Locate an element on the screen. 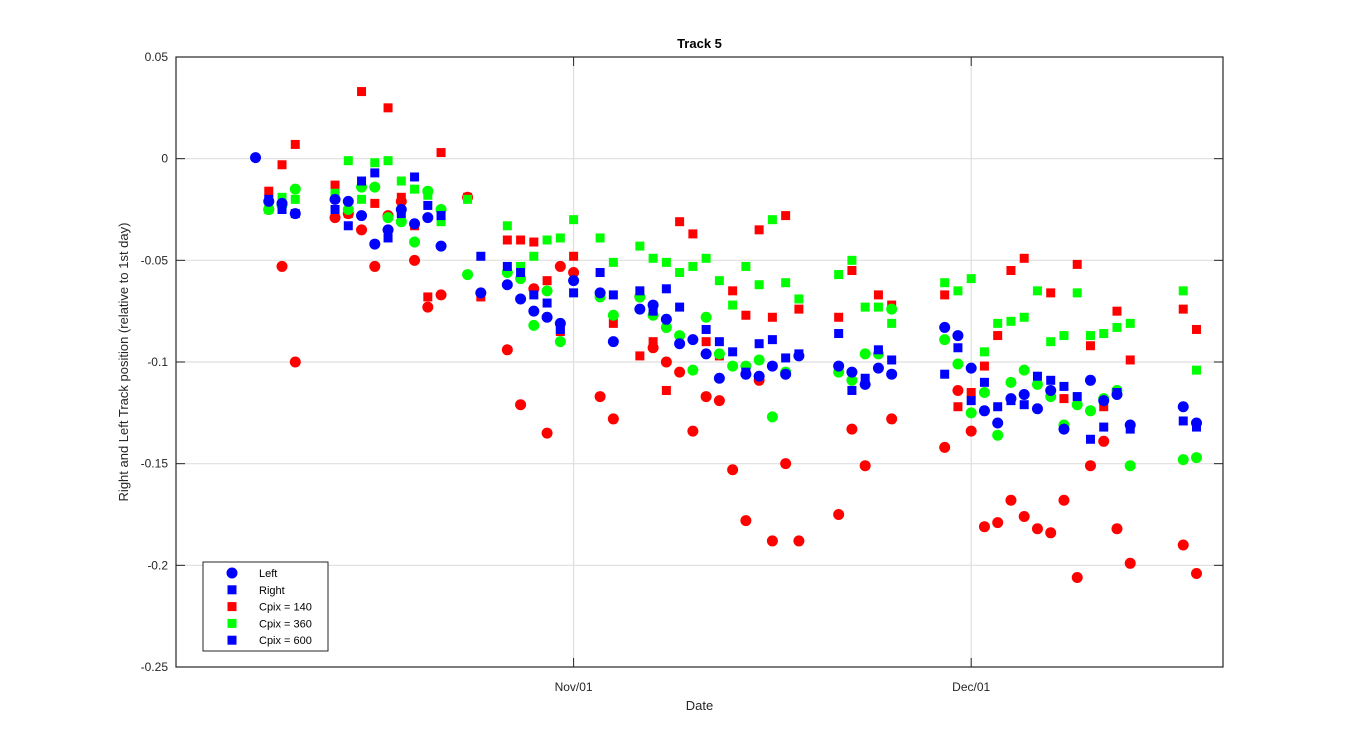 The width and height of the screenshot is (1350, 750). x-axis-label: Date is located at coordinates (699, 705).